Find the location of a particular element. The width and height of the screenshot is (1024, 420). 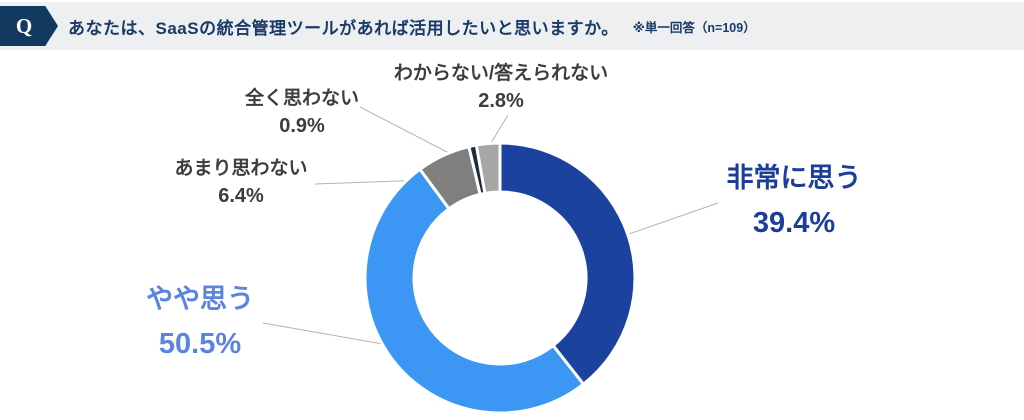

segment-name: やや思う is located at coordinates (200, 299).